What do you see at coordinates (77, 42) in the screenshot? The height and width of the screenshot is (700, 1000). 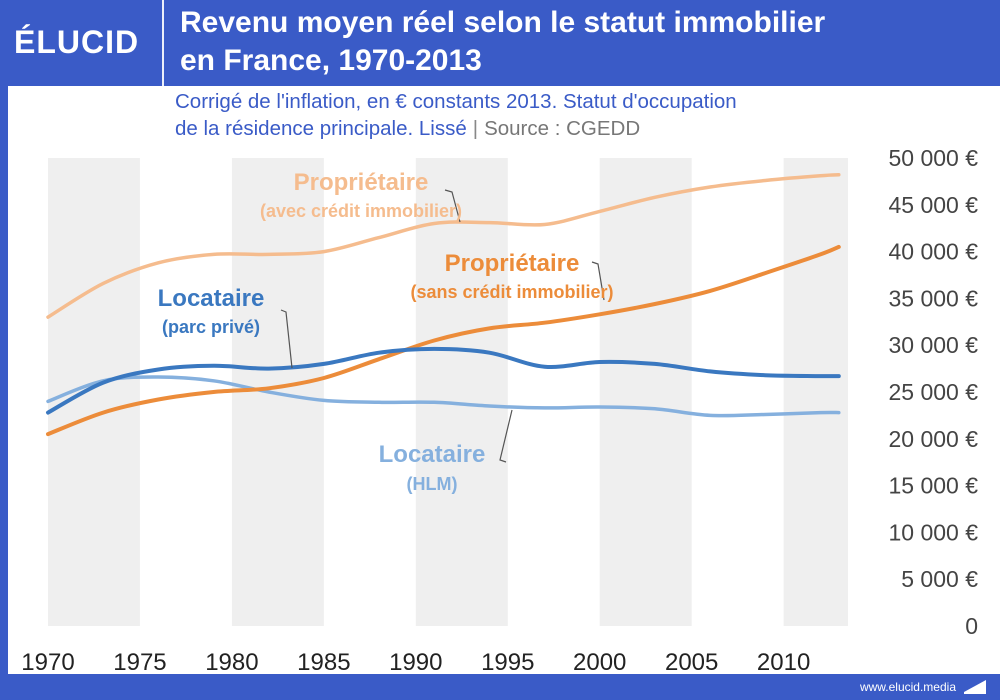 I see `elucid-logo: ÉLUCID` at bounding box center [77, 42].